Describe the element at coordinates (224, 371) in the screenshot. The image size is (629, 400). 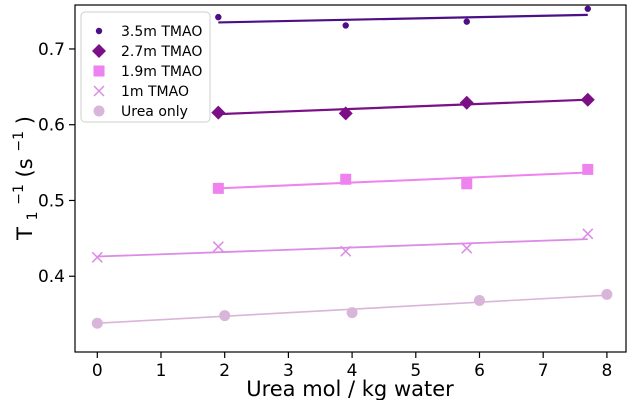
I see `x-tick-label: 2` at that location.